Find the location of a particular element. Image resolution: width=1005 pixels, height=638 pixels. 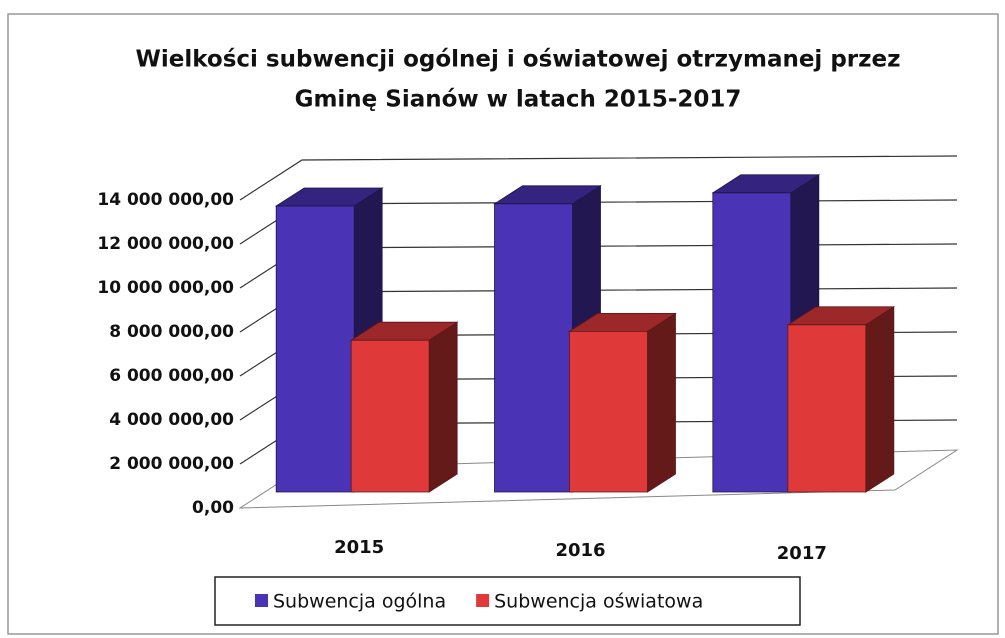

y-tick-label: 6 000 000,00 is located at coordinates (171, 376).